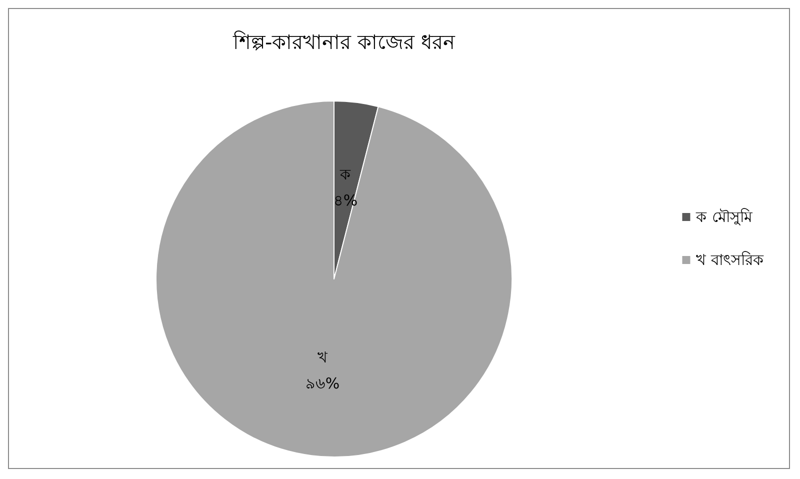 This screenshot has width=800, height=479. I want to click on chart-title: শিল্প-কারখানার কাজের ধরন, so click(344, 42).